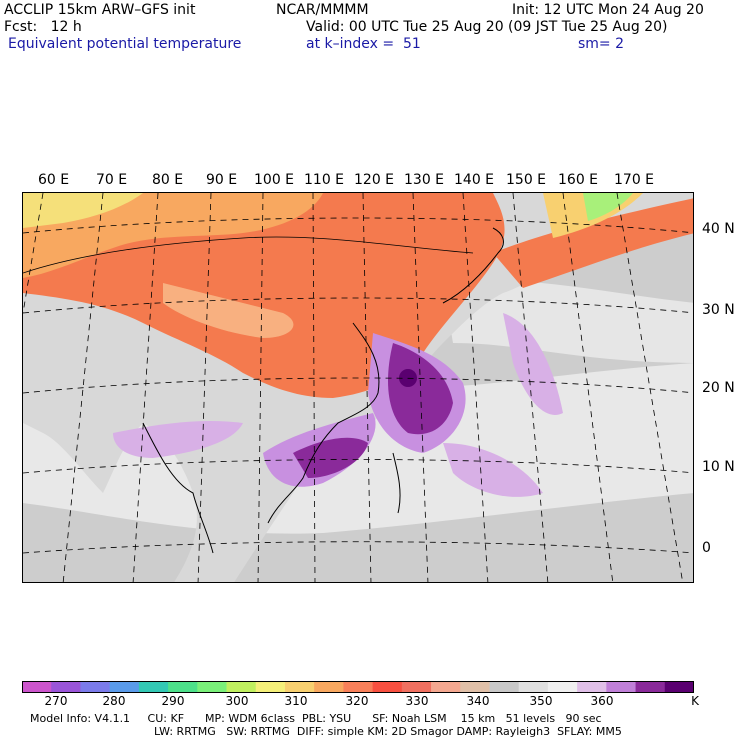  What do you see at coordinates (601, 44) in the screenshot?
I see `smoothing-label: sm= 2` at bounding box center [601, 44].